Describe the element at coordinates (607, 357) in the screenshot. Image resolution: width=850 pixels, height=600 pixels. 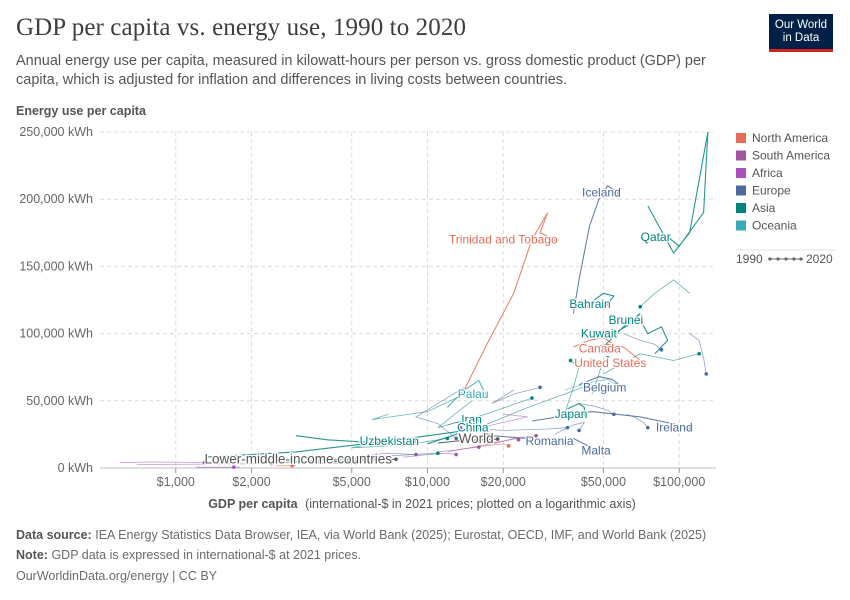
I see `point-saudi-arabia` at that location.